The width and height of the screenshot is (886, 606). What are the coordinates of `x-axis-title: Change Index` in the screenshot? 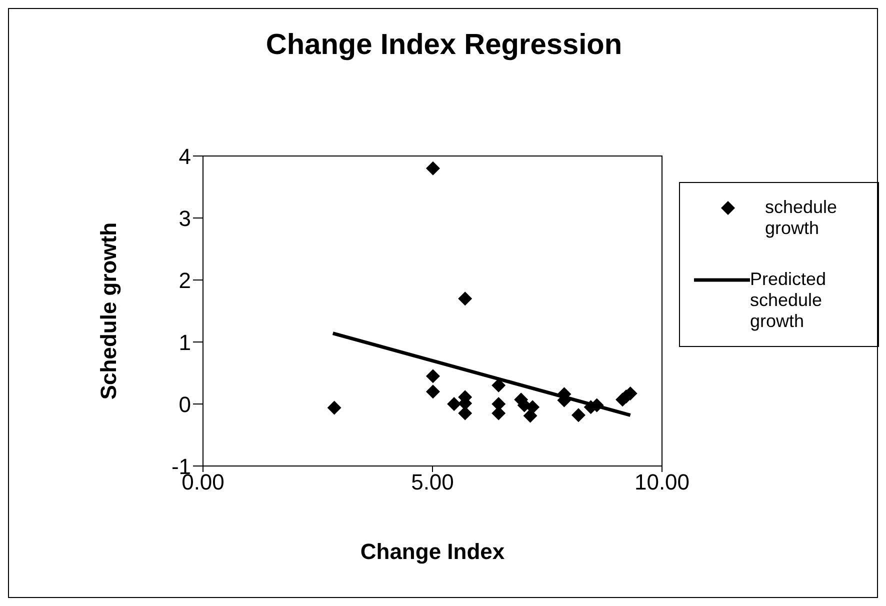 It's located at (432, 552).